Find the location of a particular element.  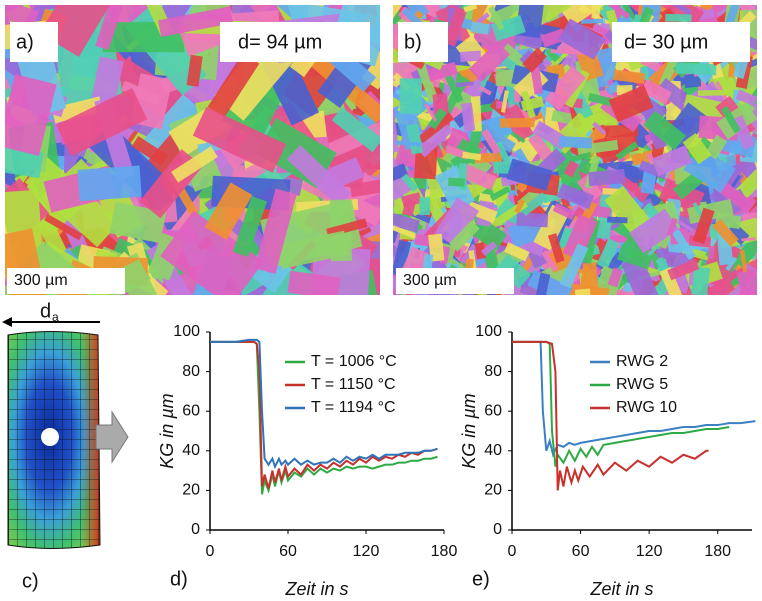

y-tick-label: 20 is located at coordinates (493, 490).